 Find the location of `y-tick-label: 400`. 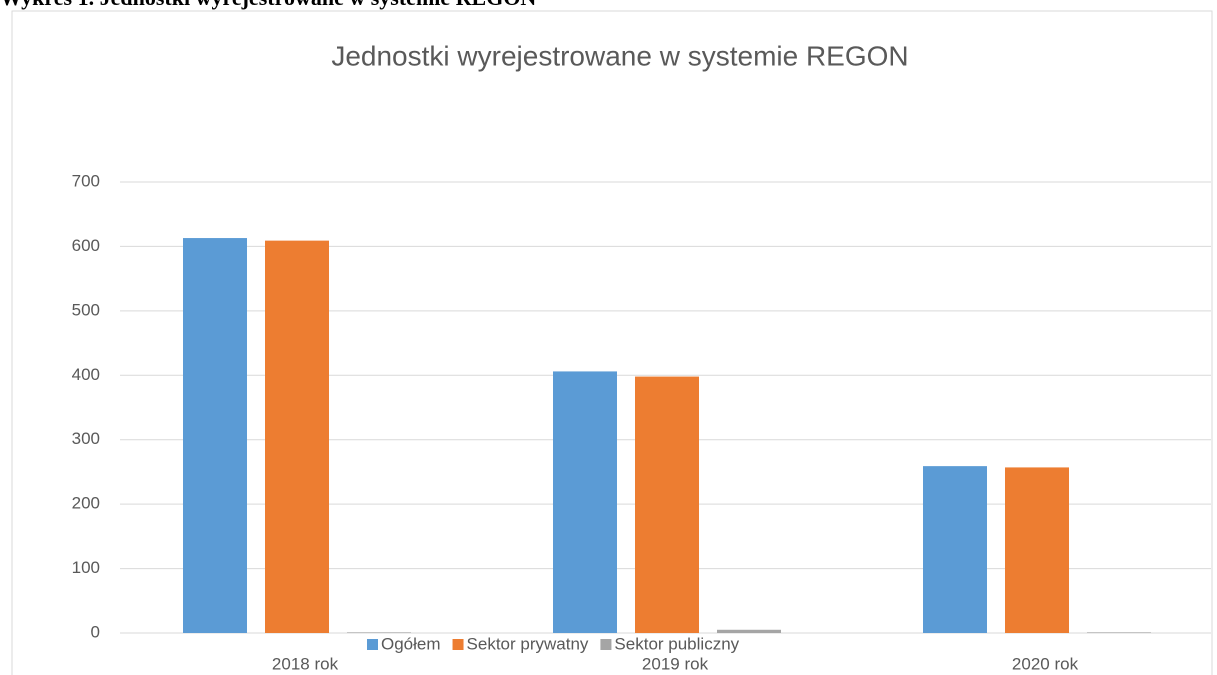

y-tick-label: 400 is located at coordinates (86, 374).